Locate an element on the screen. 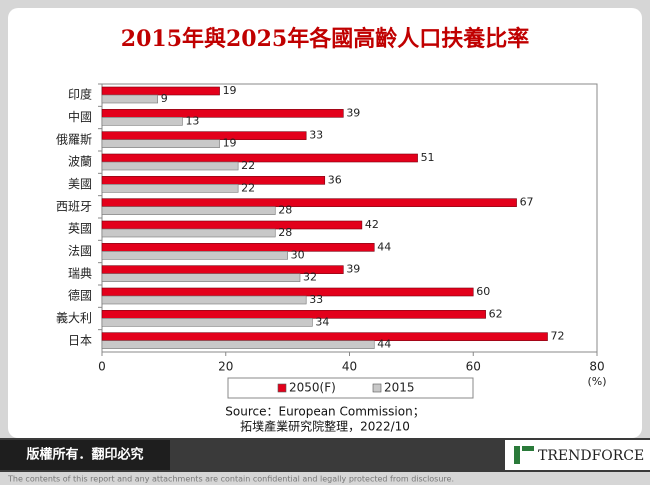 Image resolution: width=650 pixels, height=489 pixels. x-tick-label: 40 is located at coordinates (349, 367).